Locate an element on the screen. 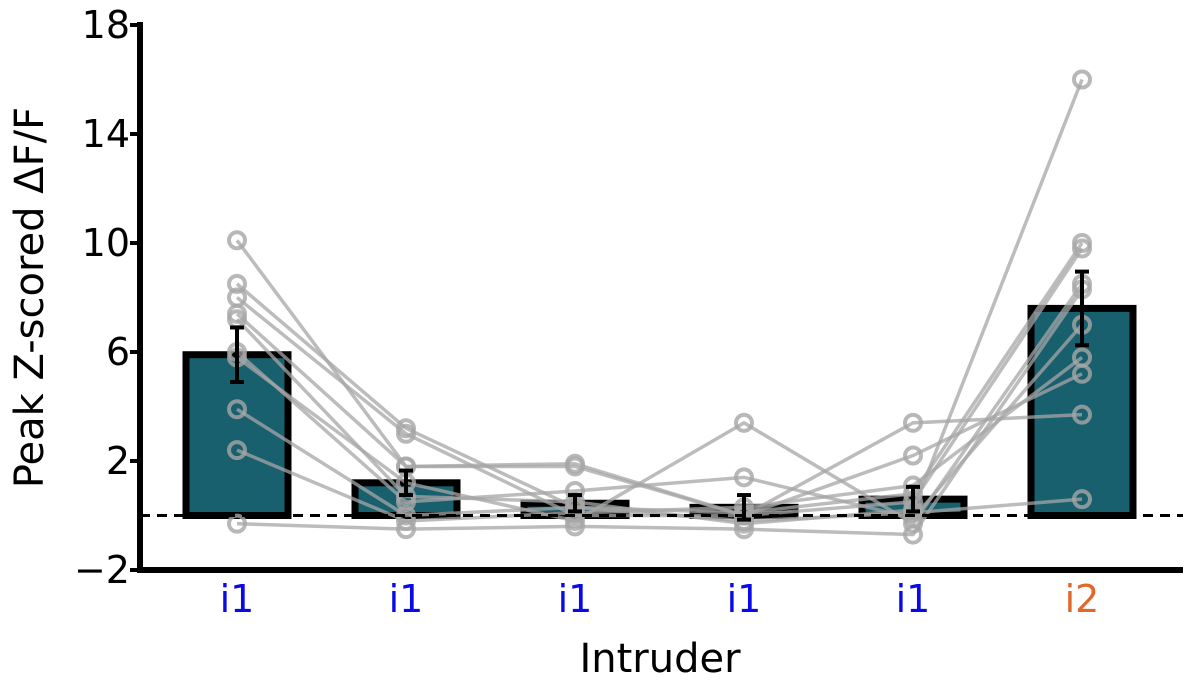 This screenshot has width=1189, height=690. y-tick-label: 10 is located at coordinates (106, 243).